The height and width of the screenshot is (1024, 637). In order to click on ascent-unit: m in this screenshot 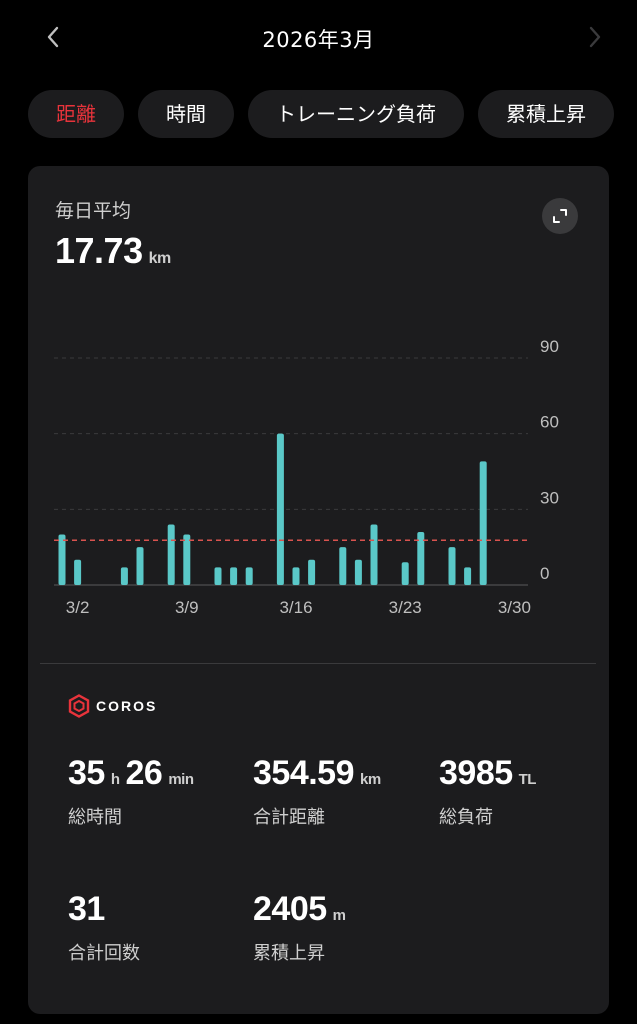, I will do `click(339, 915)`.